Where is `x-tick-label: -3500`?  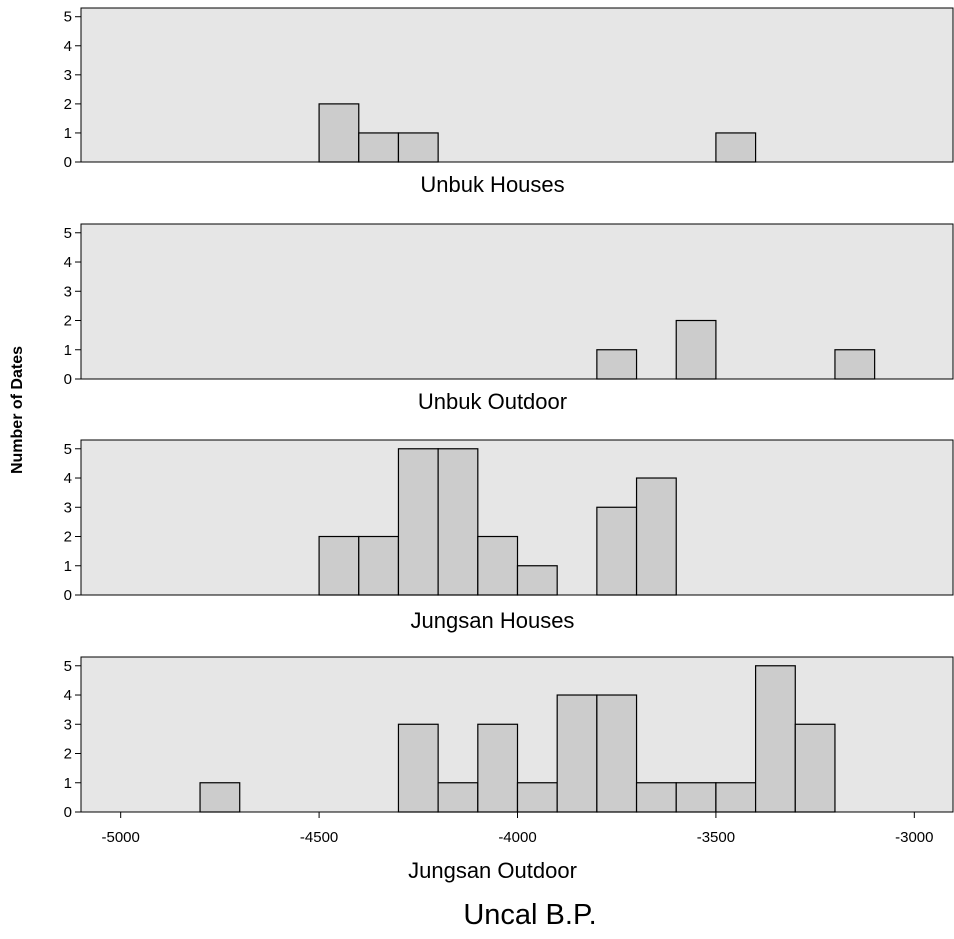
x-tick-label: -3500 is located at coordinates (716, 837).